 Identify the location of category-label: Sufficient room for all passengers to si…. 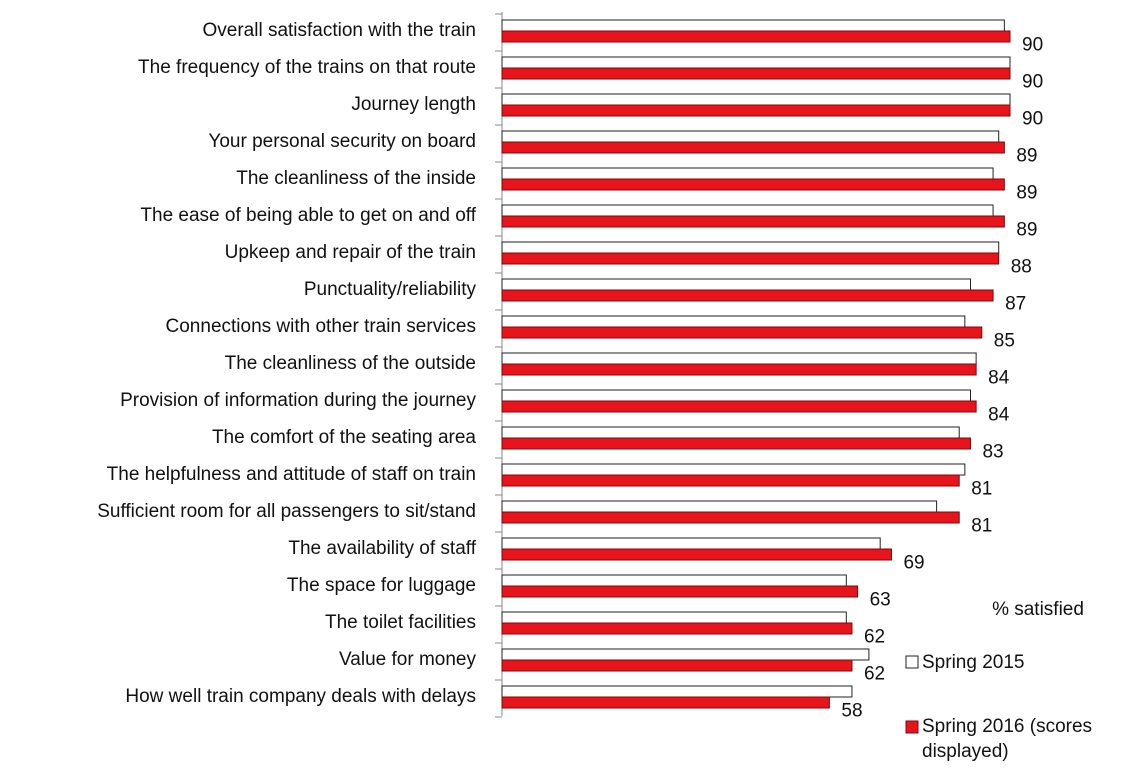
(286, 511).